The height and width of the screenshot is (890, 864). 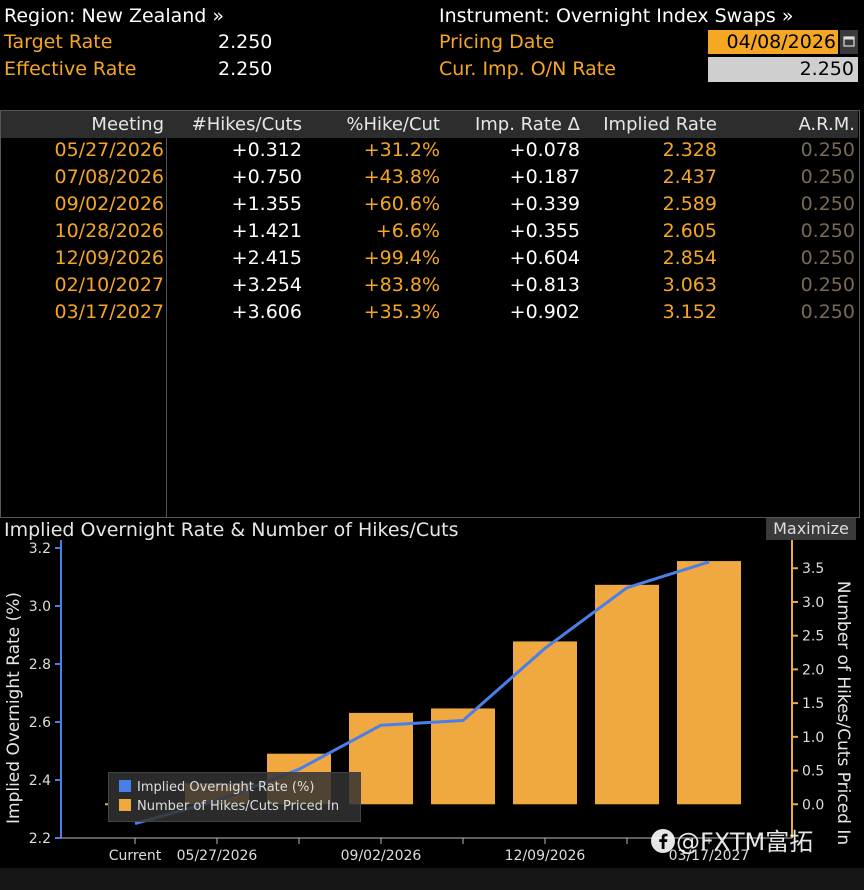 I want to click on y-tick-label: 2.4, so click(x=40, y=781).